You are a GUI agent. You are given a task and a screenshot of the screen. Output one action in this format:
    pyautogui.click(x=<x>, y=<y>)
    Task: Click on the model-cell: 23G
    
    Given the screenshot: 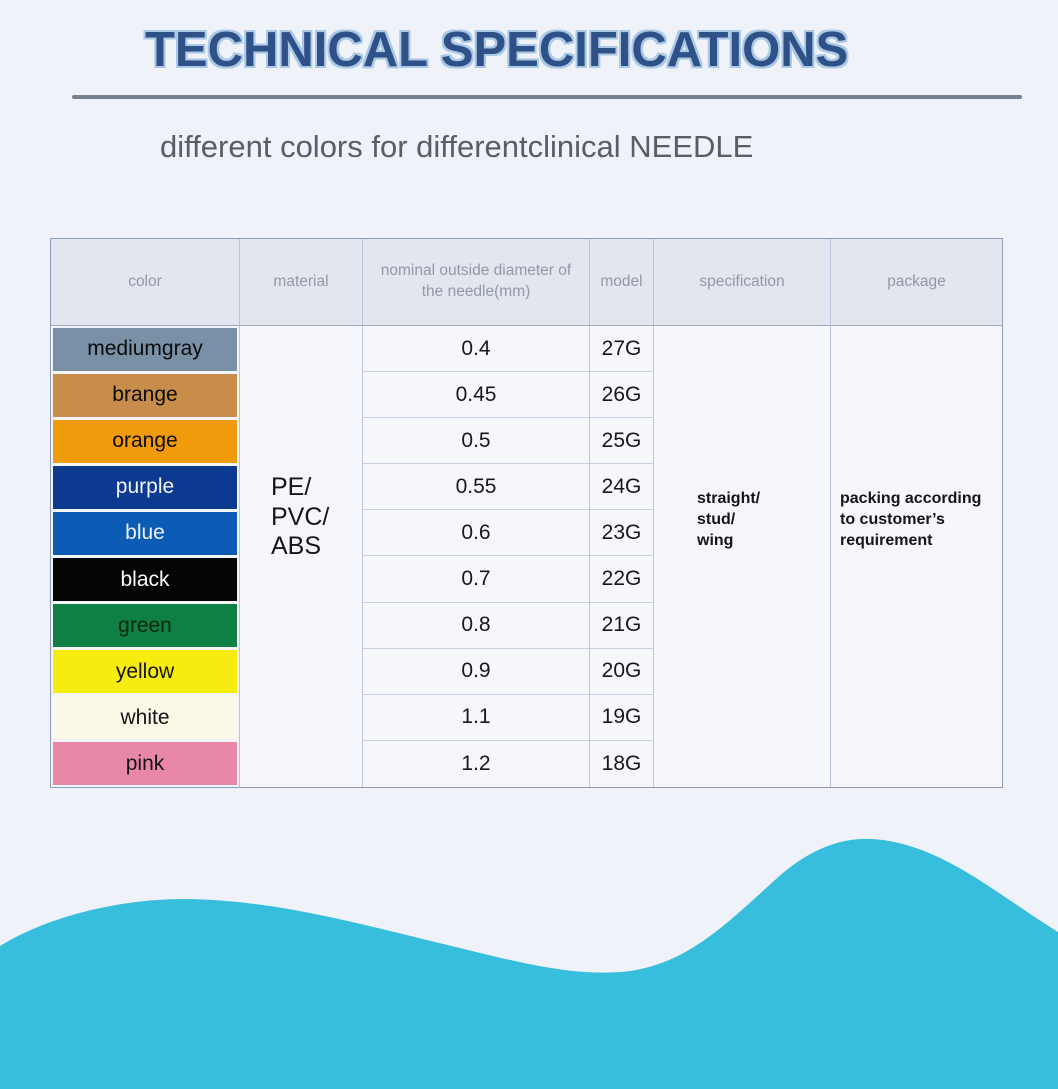 What is the action you would take?
    pyautogui.click(x=622, y=533)
    